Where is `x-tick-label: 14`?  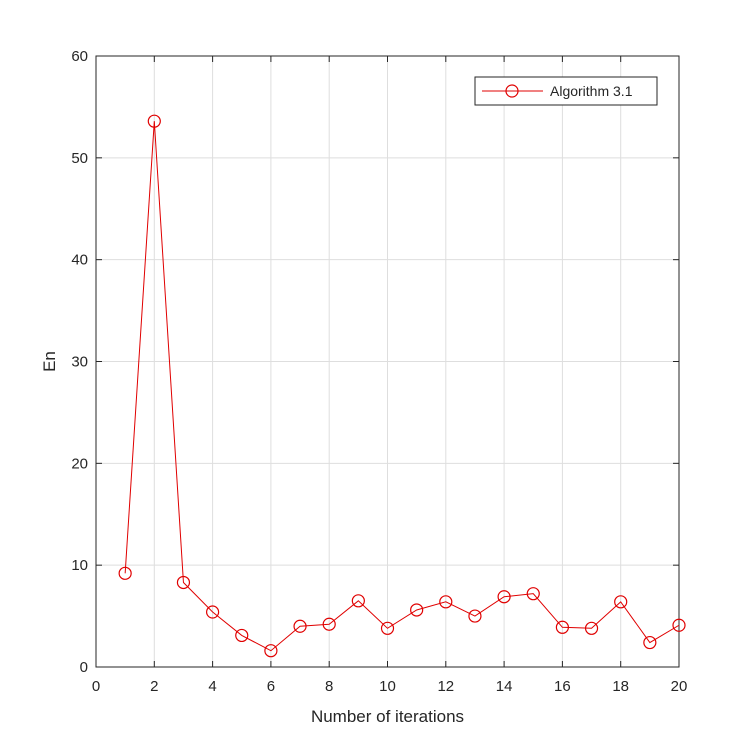 x-tick-label: 14 is located at coordinates (504, 686).